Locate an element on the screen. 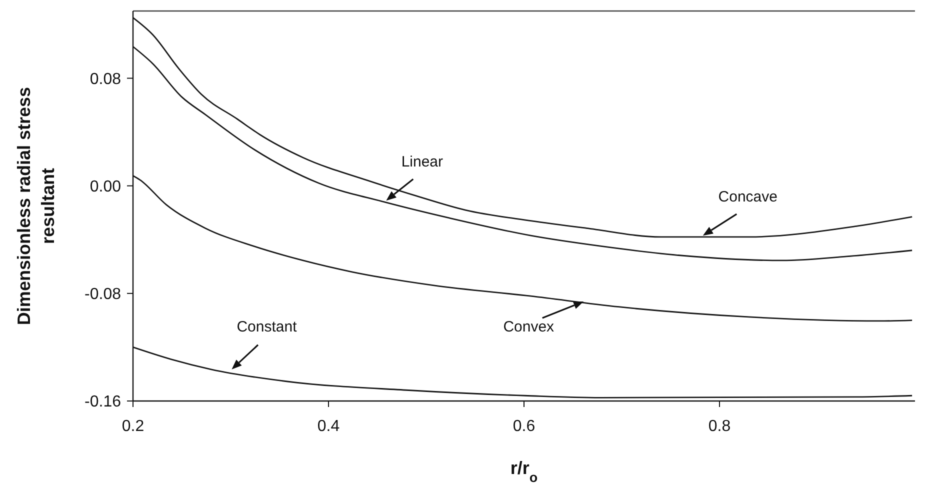  y-tick-label: -0.16 is located at coordinates (103, 402).